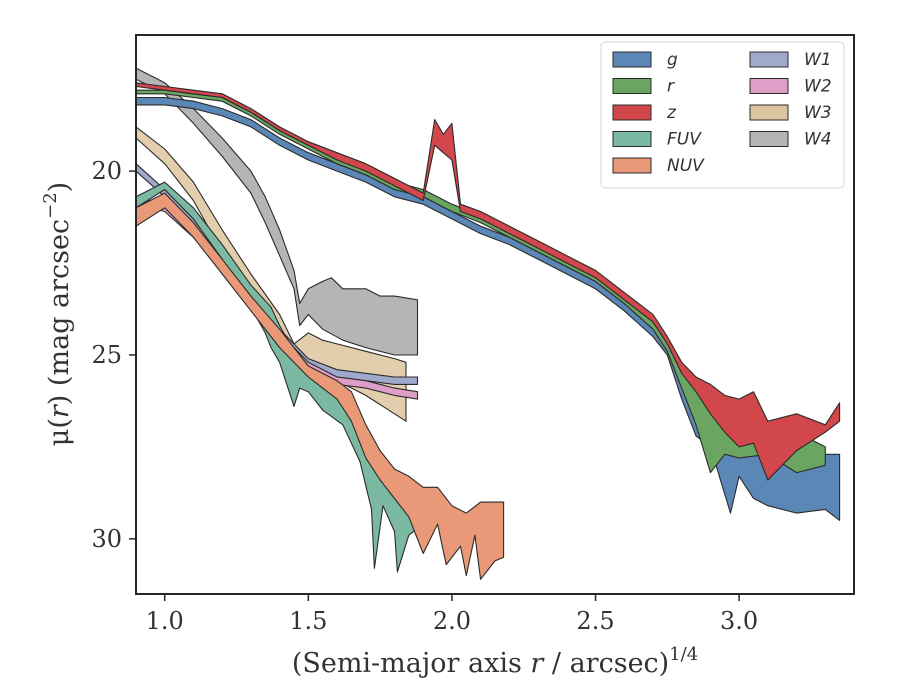 The image size is (900, 700). What do you see at coordinates (769, 86) in the screenshot?
I see `legend-swatch-w2` at bounding box center [769, 86].